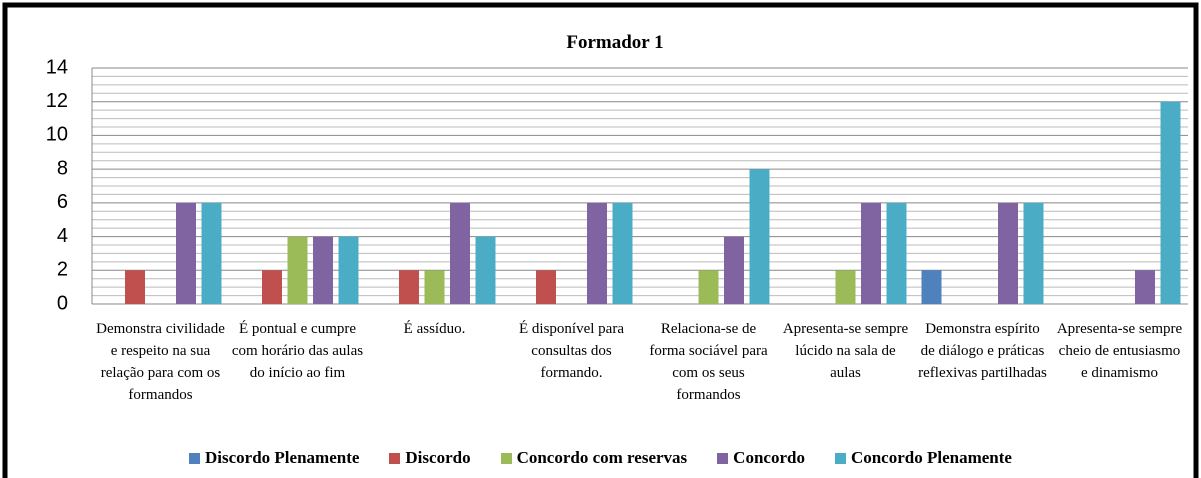 The image size is (1201, 478). What do you see at coordinates (62, 303) in the screenshot?
I see `y-tick-label: 0` at bounding box center [62, 303].